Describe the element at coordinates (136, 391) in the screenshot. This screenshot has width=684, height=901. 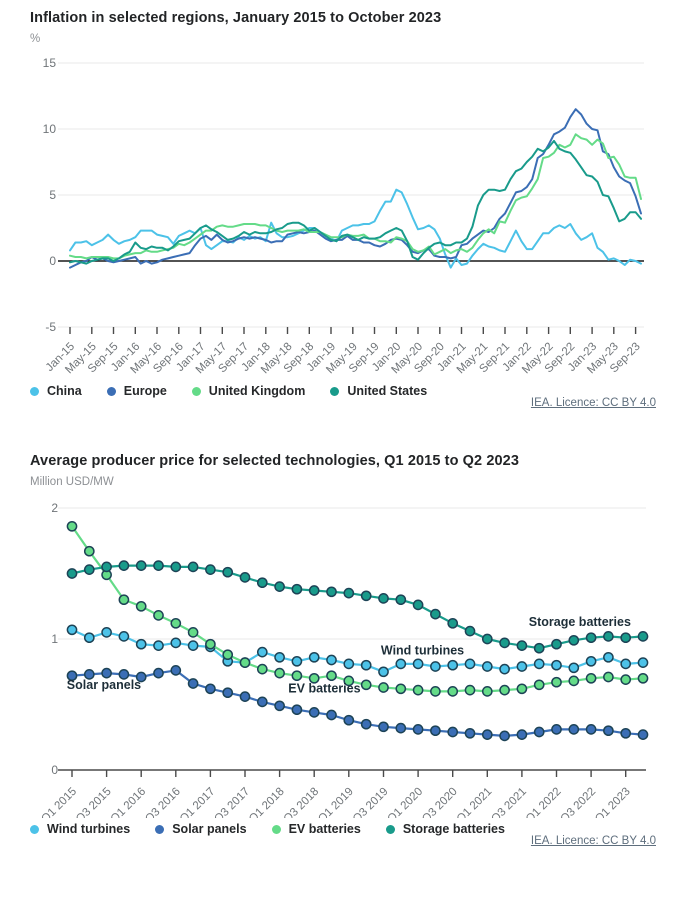
I see `legend-item-europe: Europe` at that location.